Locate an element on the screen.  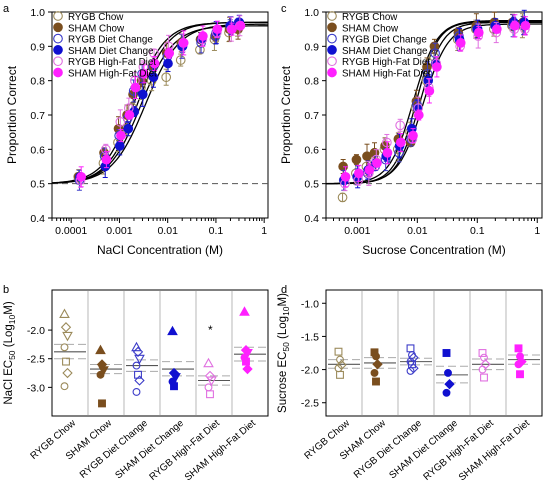
legend-label: SHAM High-Fat Diet is located at coordinates (386, 74).